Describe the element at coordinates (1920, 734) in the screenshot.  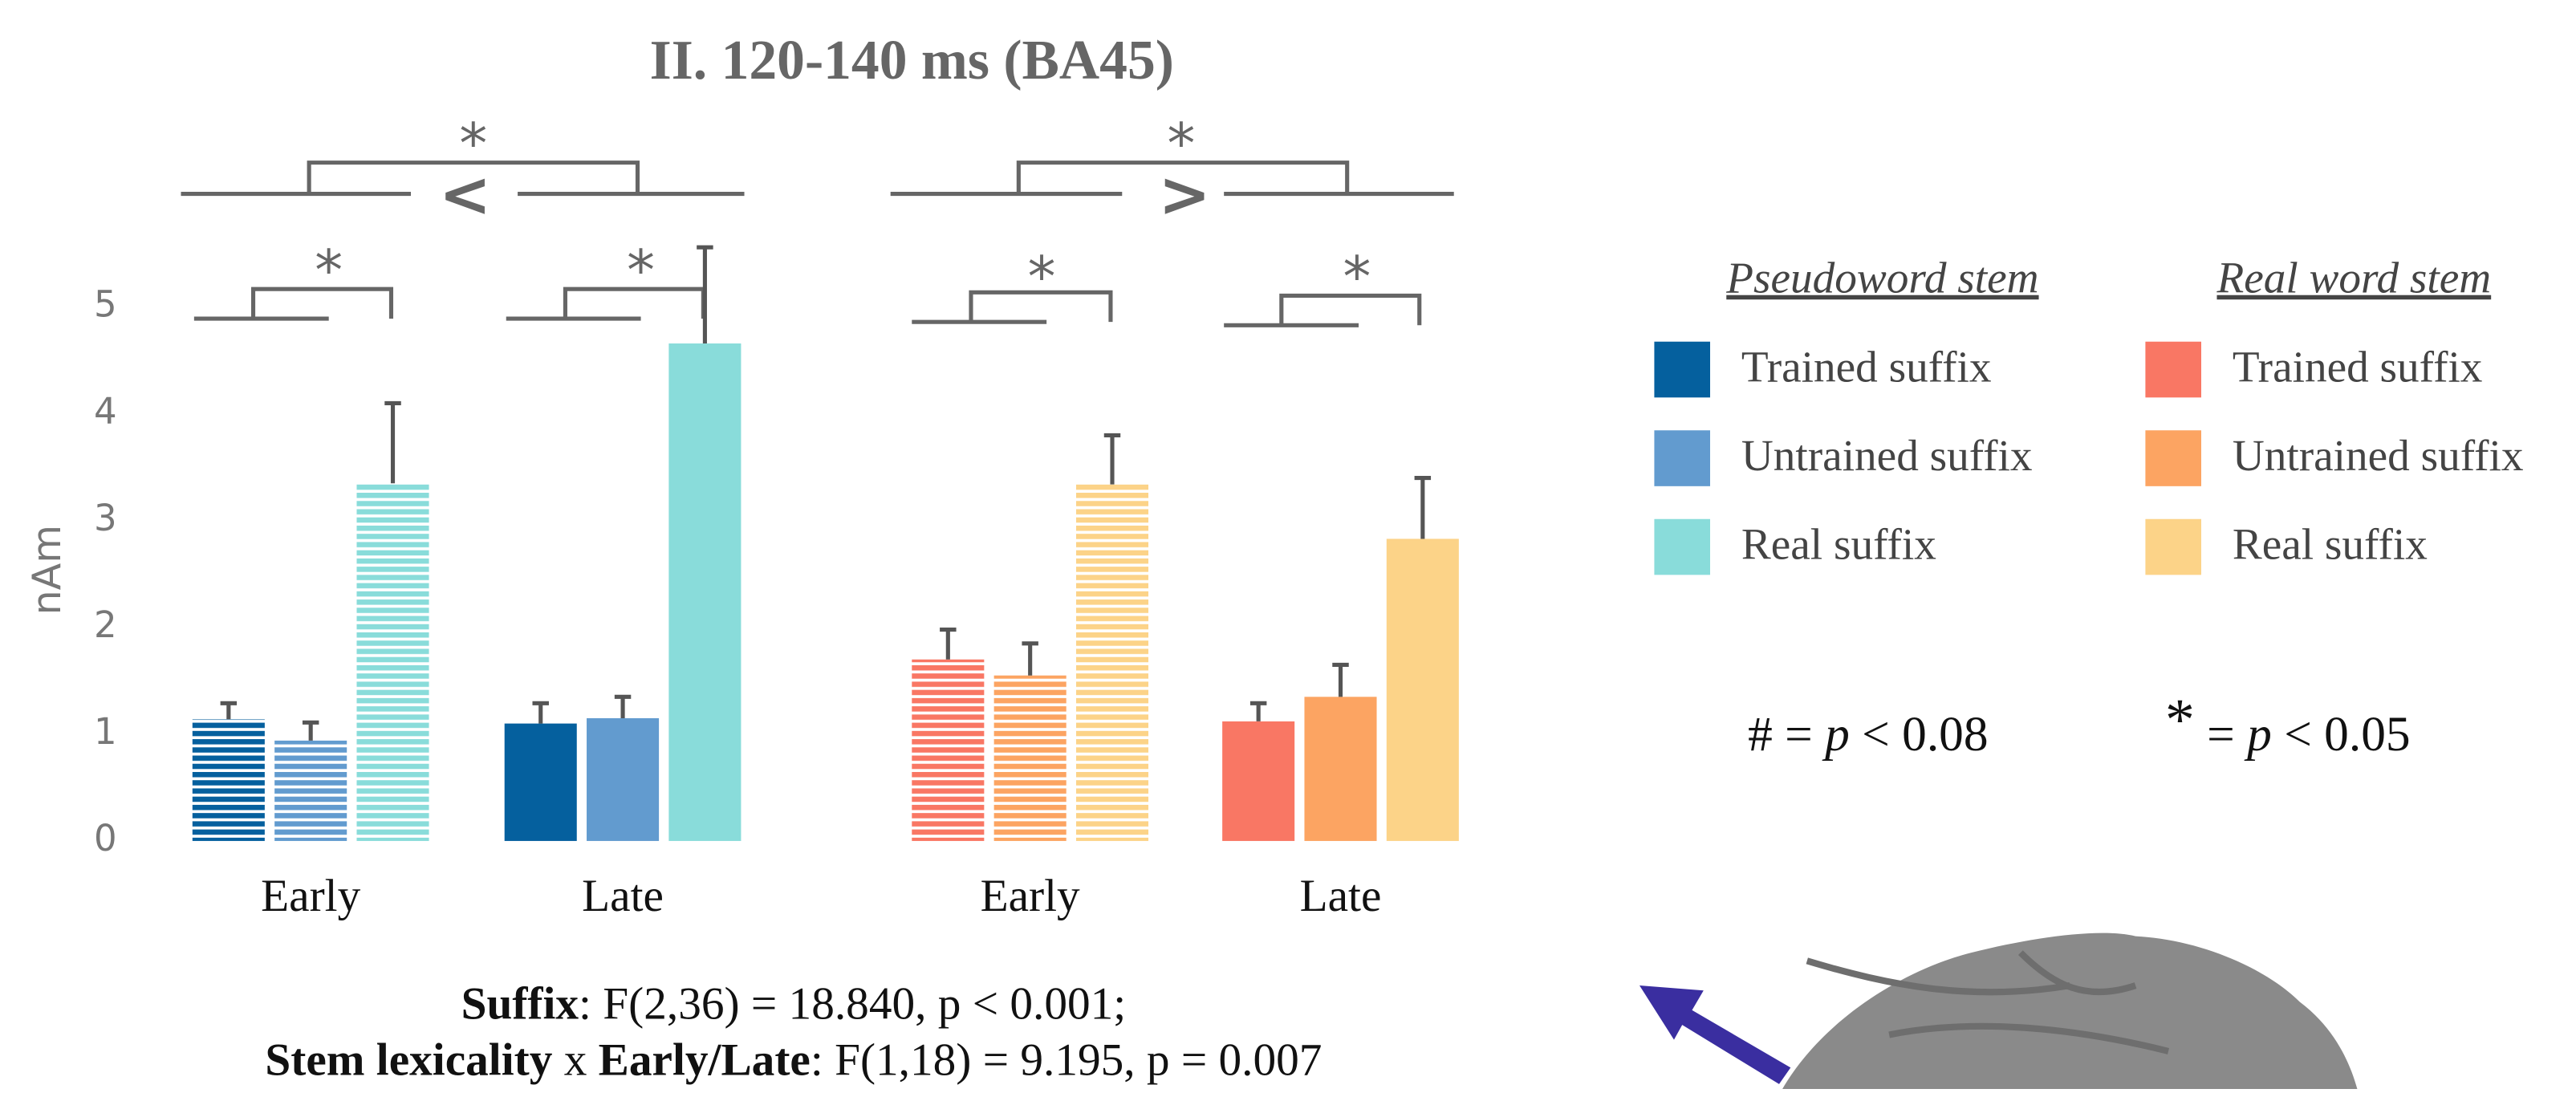
I see `note-part: < 0.08` at that location.